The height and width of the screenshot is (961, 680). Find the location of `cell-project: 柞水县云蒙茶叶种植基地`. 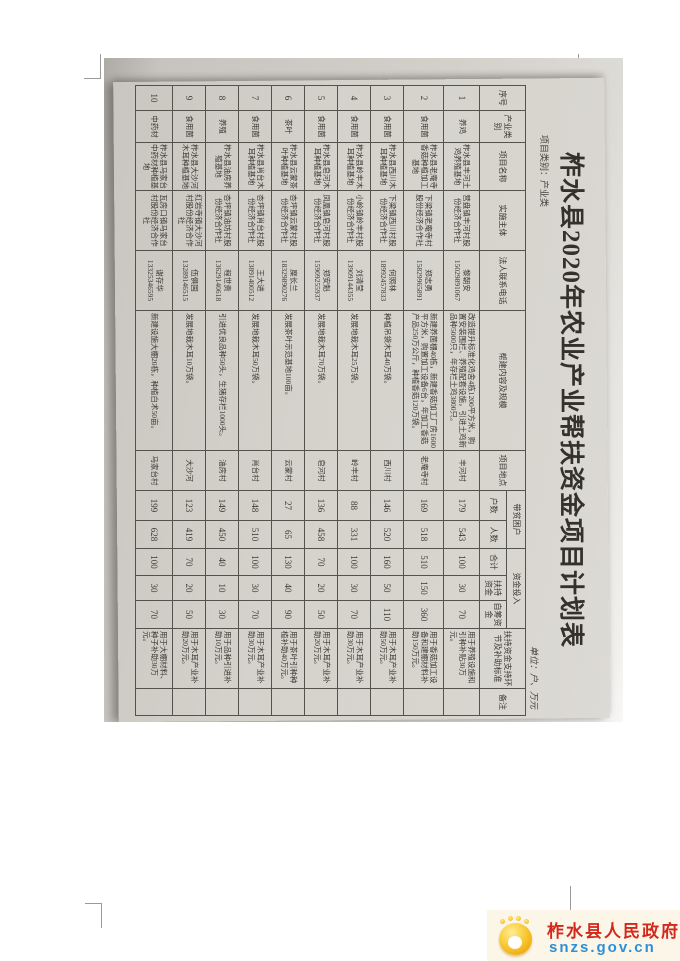

cell-project: 柞水县云蒙茶叶种植基地 is located at coordinates (288, 166).